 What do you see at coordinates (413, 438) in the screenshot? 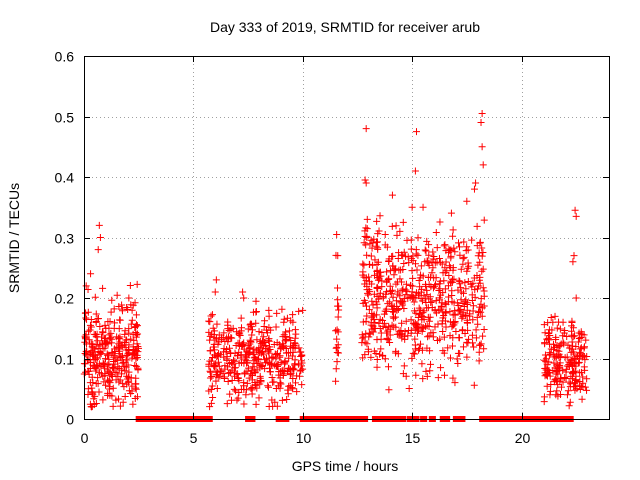
I see `x-tick-label: 15` at bounding box center [413, 438].